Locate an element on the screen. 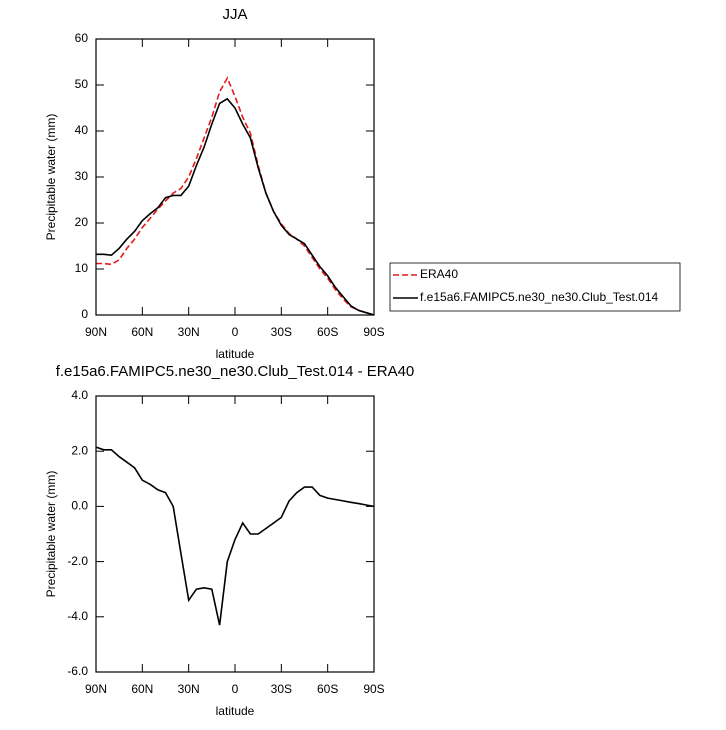 This screenshot has width=726, height=730. y-tick-label: 0 is located at coordinates (84, 314).